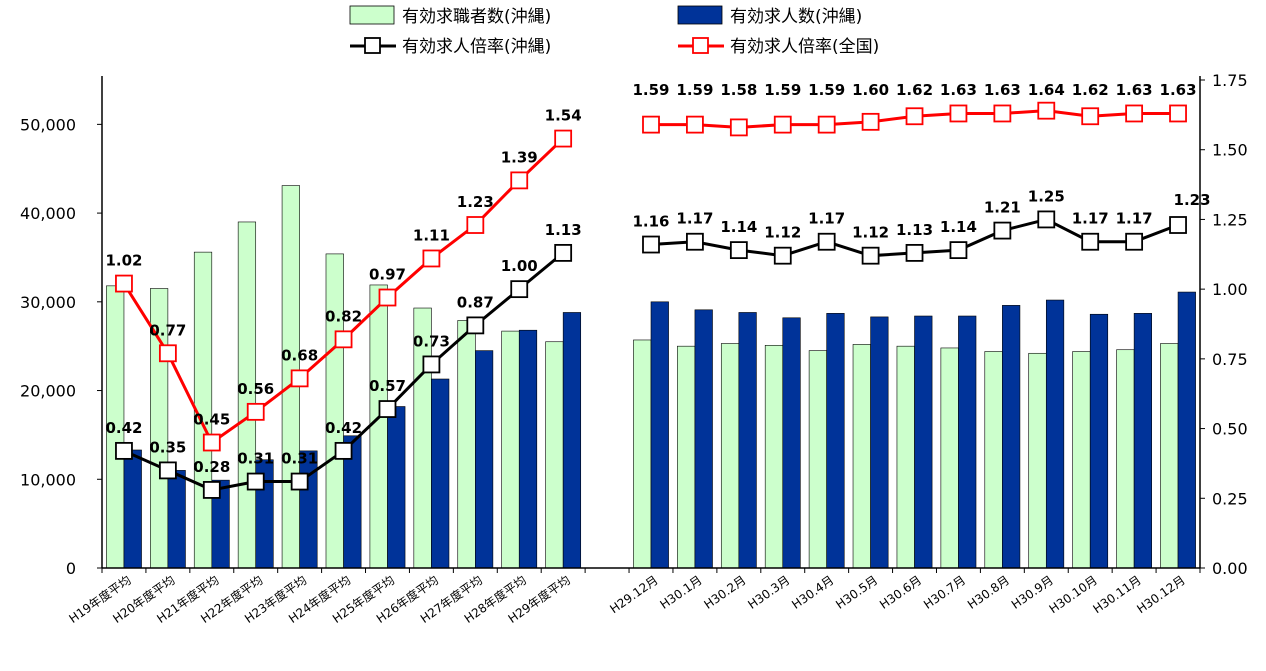 The image size is (1266, 671). What do you see at coordinates (650, 222) in the screenshot?
I see `data-label-okinawa-ratio-12: 1.16` at bounding box center [650, 222].